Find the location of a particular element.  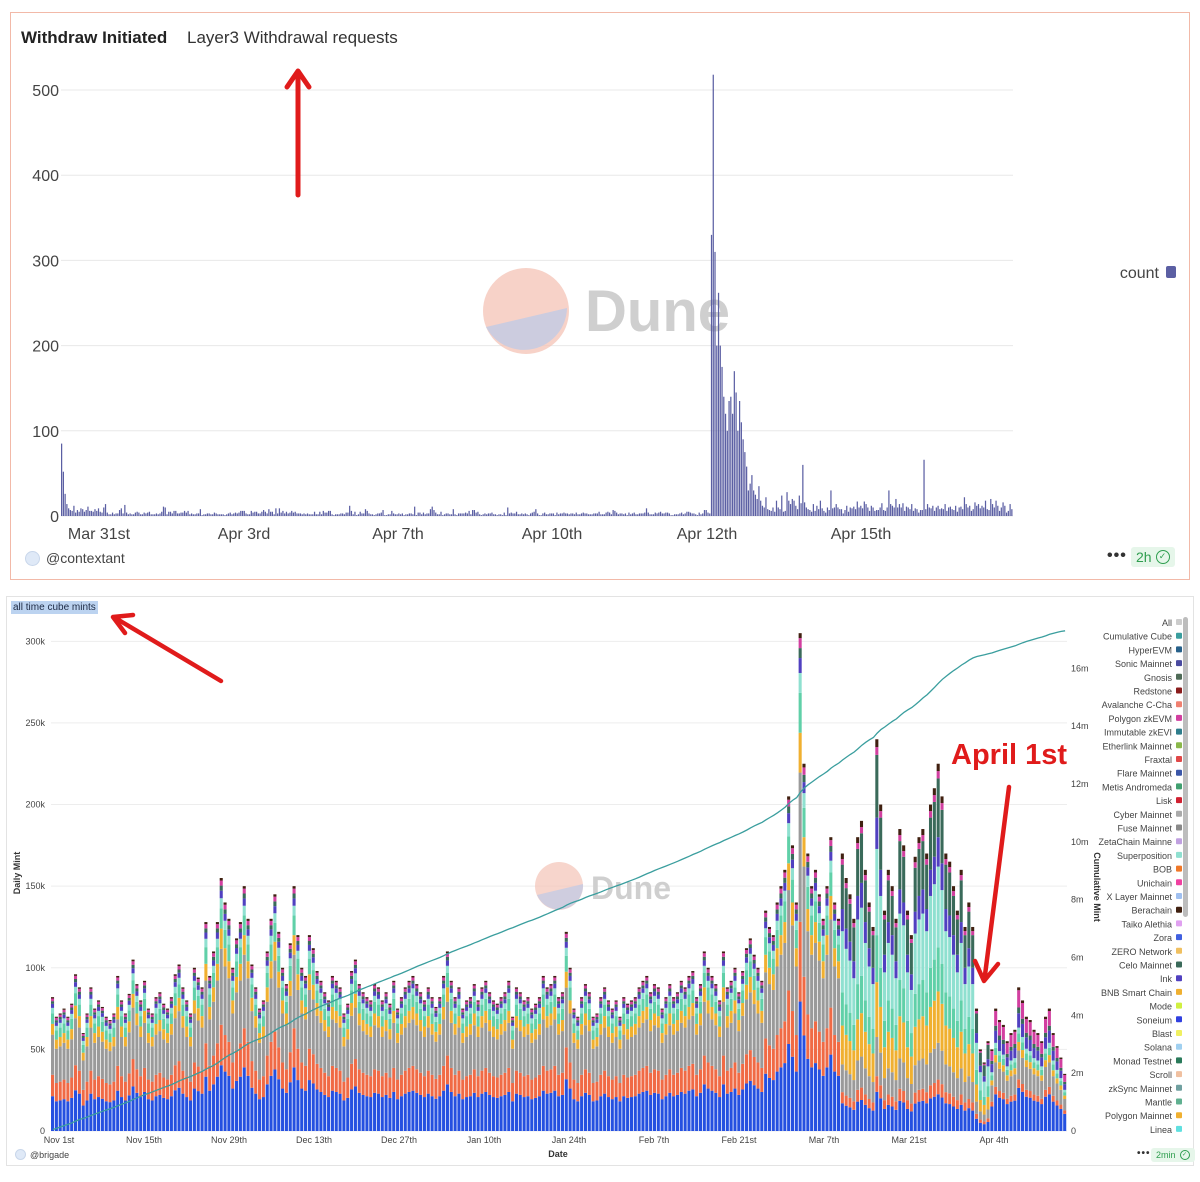

legend-item: Unichain is located at coordinates (1159, 883).